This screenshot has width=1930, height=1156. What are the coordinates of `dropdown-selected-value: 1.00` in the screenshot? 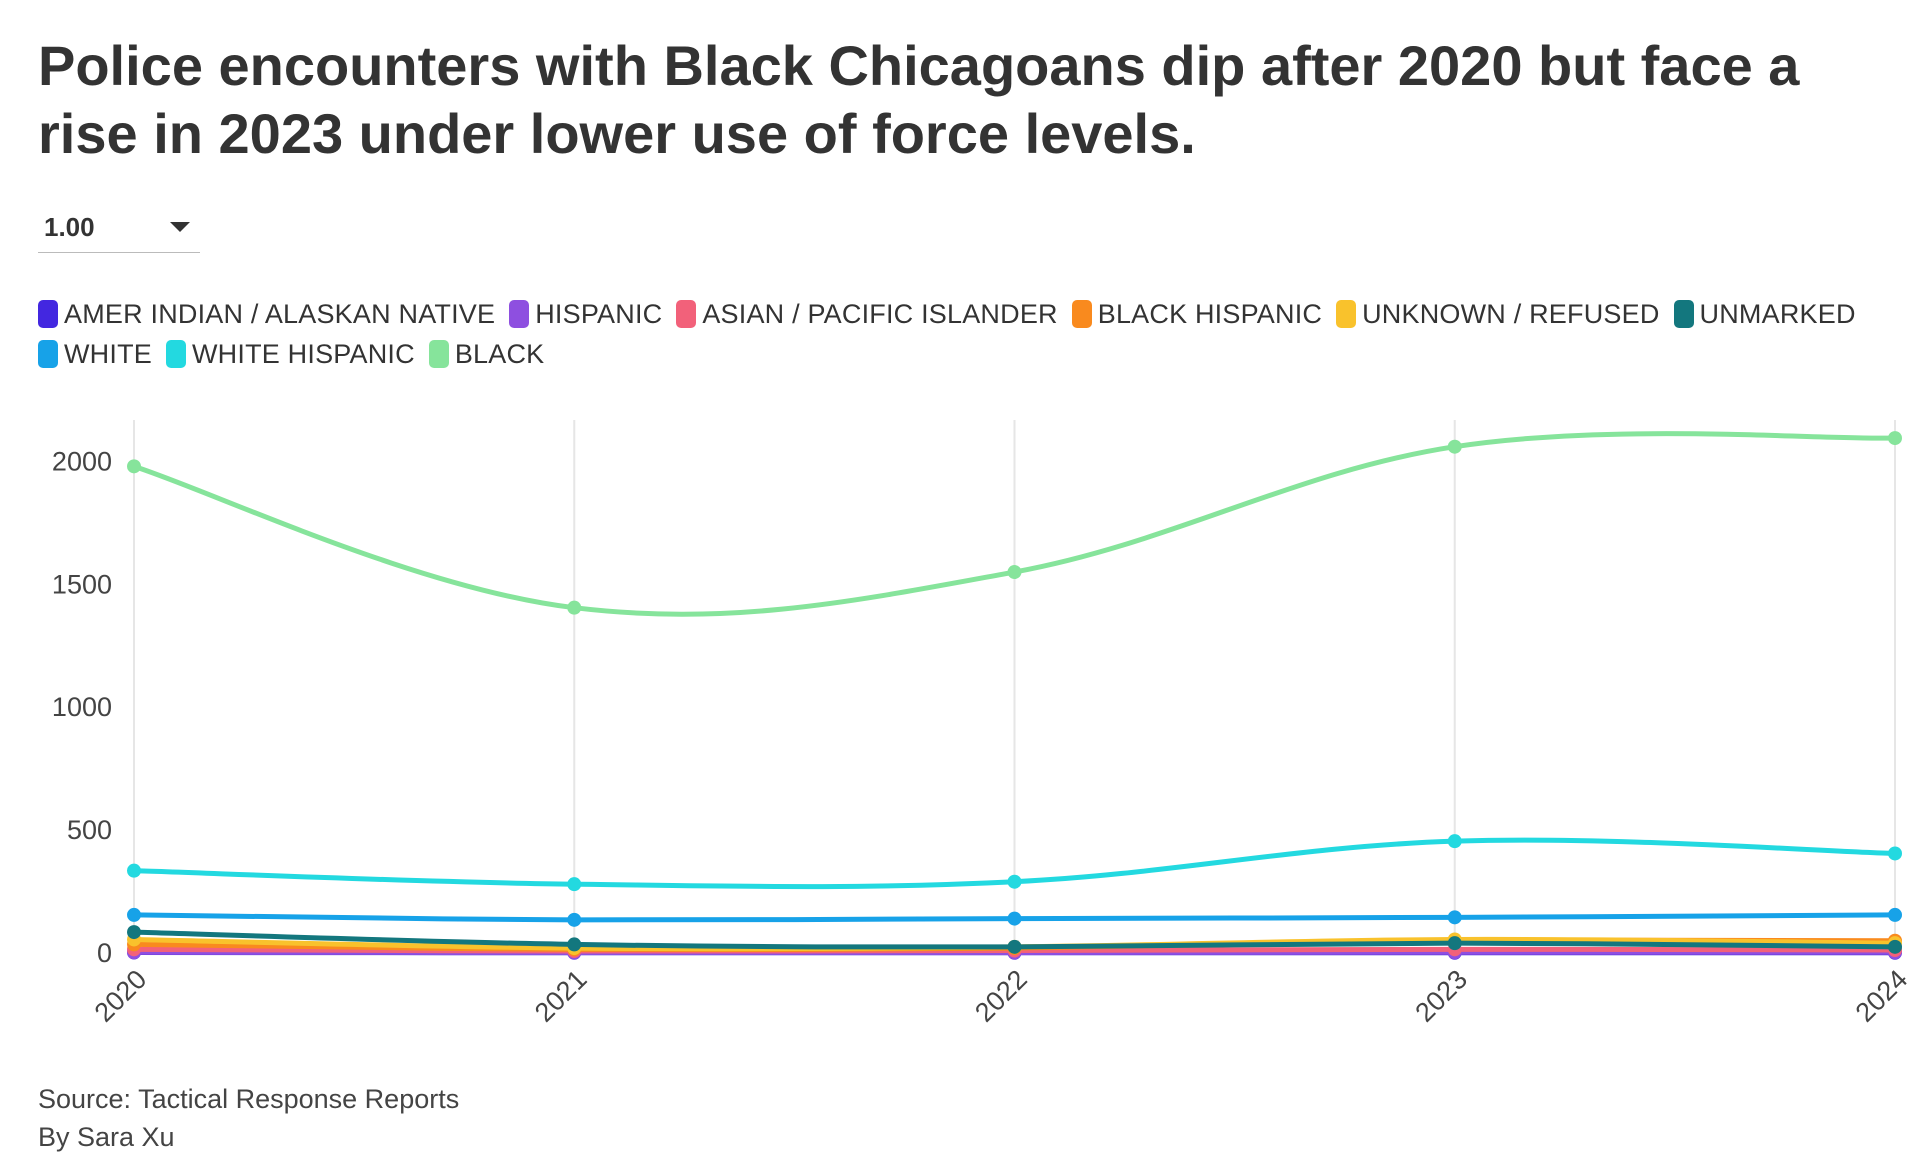 It's located at (69, 227).